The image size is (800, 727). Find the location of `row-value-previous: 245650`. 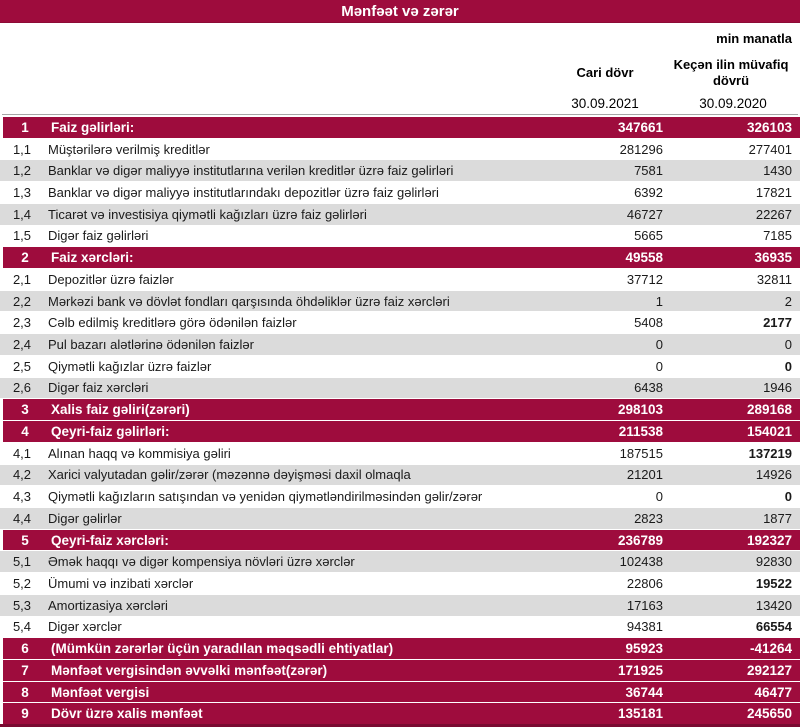

row-value-previous: 245650 is located at coordinates (769, 714).